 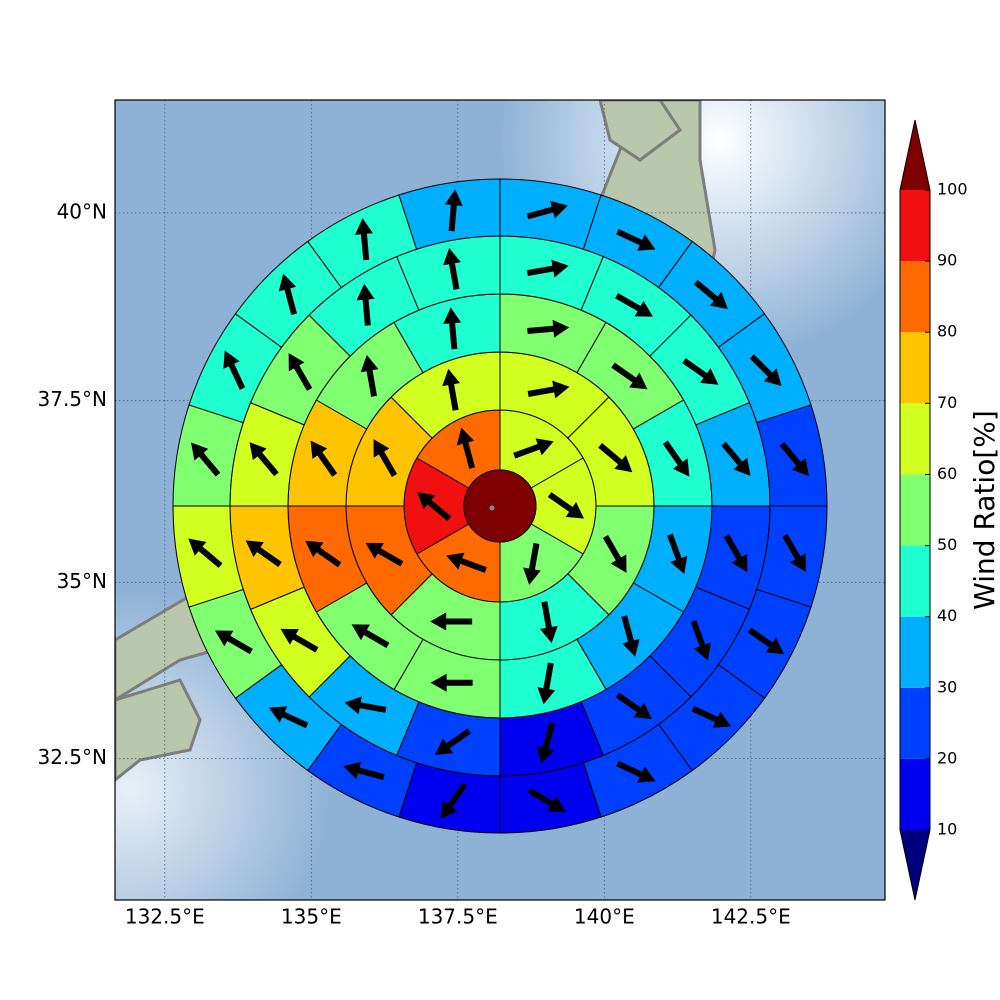 I want to click on sector, so click(x=449, y=214).